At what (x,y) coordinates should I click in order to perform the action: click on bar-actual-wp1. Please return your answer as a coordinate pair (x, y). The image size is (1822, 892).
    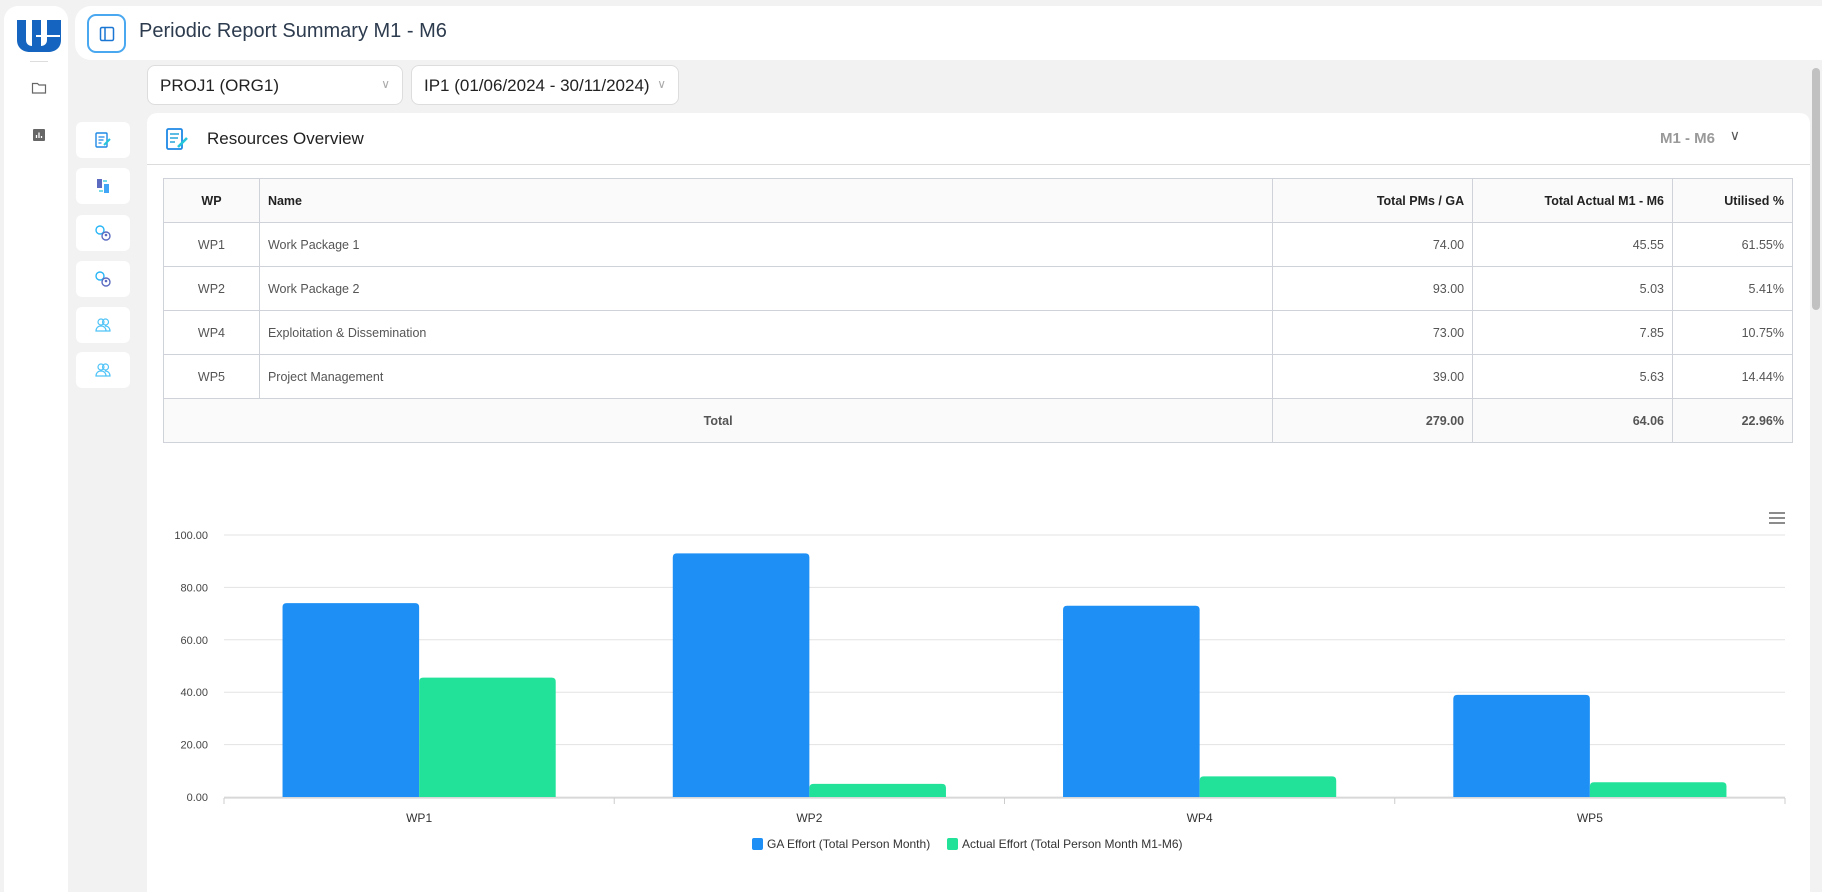
    Looking at the image, I should click on (487, 737).